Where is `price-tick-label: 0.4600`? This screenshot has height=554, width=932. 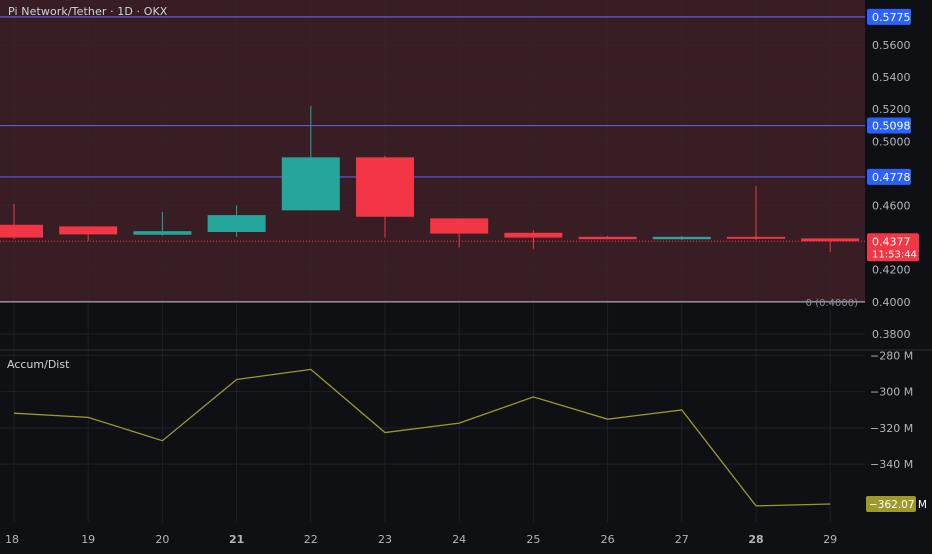
price-tick-label: 0.4600 is located at coordinates (891, 206).